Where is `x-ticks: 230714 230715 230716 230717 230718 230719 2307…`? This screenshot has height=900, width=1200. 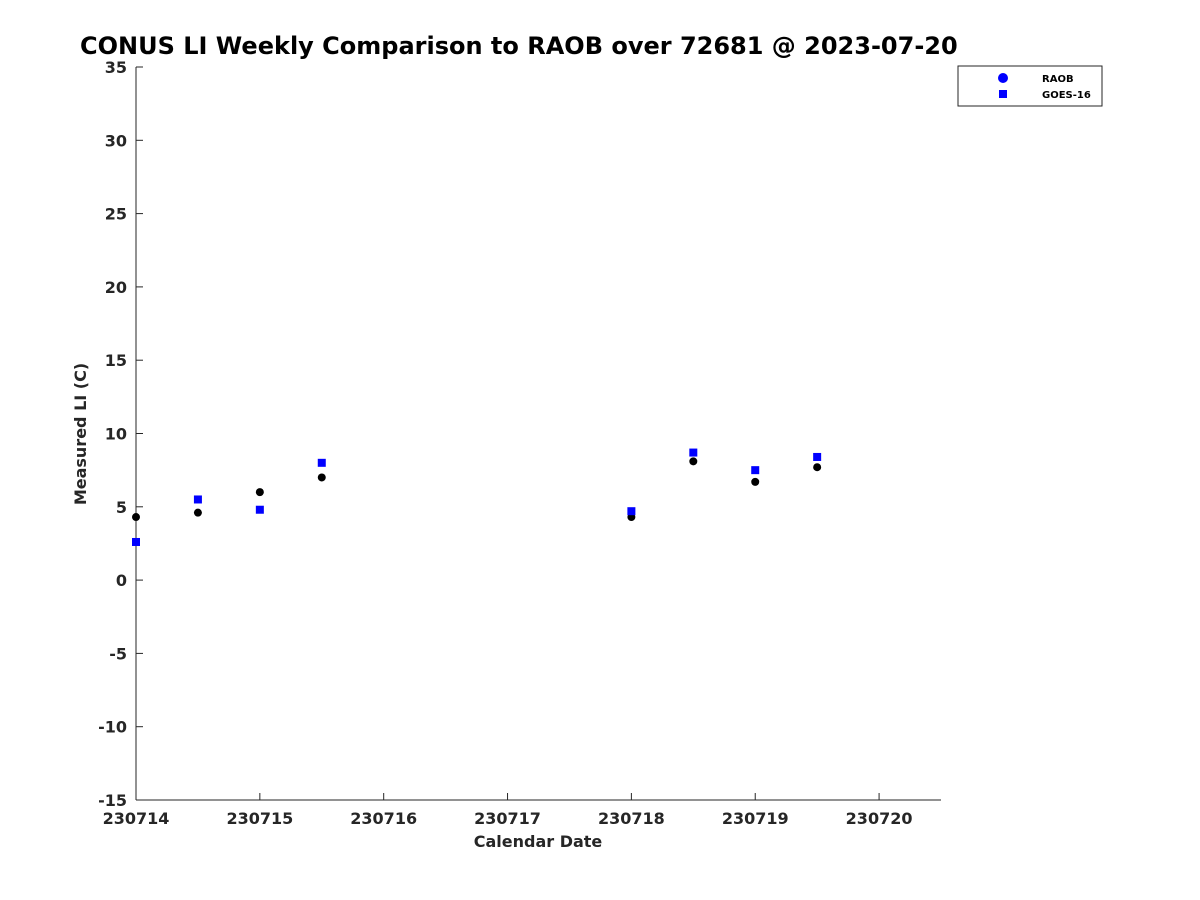
x-ticks: 230714 230715 230716 230717 230718 230719 2307… is located at coordinates (508, 810).